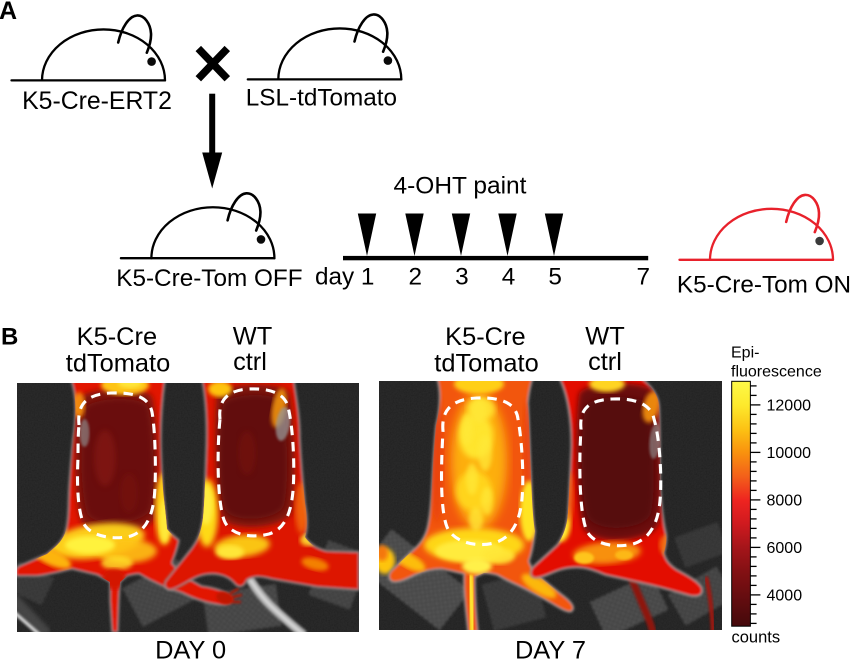 The height and width of the screenshot is (660, 850). What do you see at coordinates (643, 277) in the screenshot?
I see `svg-text: 7` at bounding box center [643, 277].